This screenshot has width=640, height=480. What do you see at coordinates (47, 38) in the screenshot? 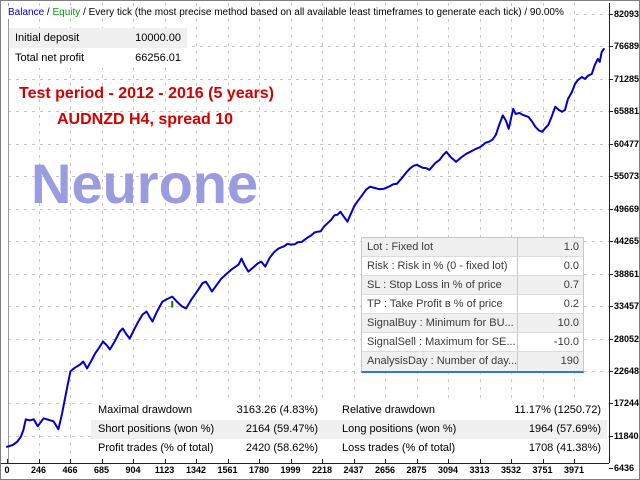
I see `initial-deposit-label: Initial deposit` at bounding box center [47, 38].